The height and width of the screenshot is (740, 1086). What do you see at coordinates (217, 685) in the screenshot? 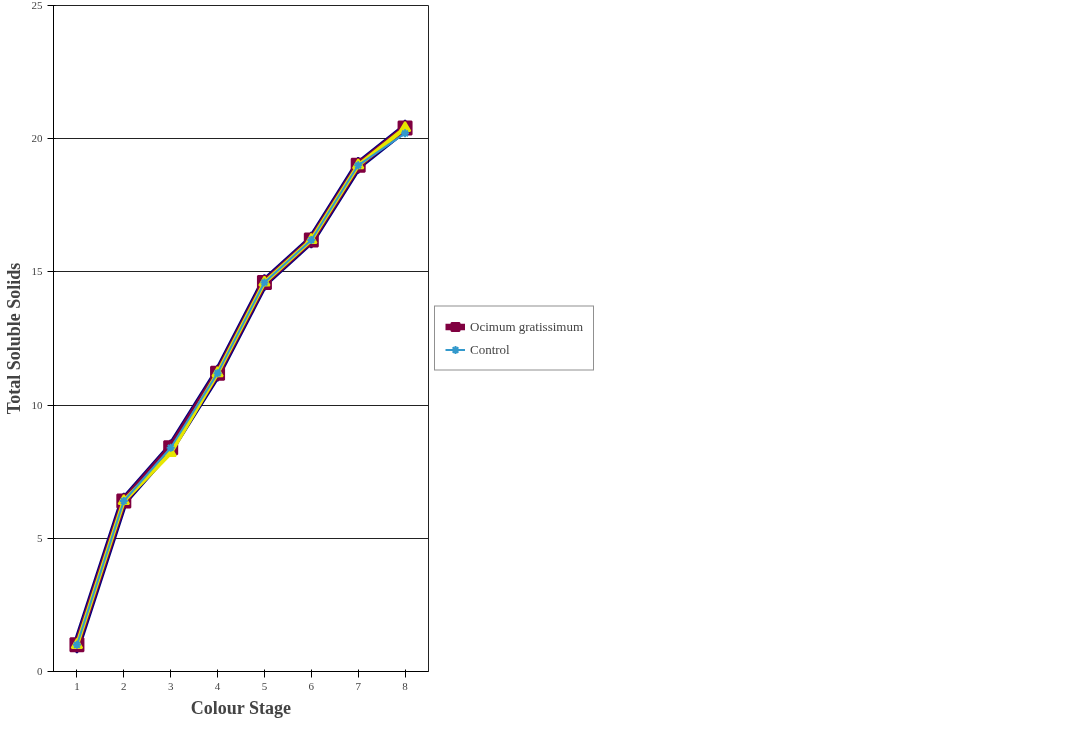
I see `x-tick-label: 4` at bounding box center [217, 685].